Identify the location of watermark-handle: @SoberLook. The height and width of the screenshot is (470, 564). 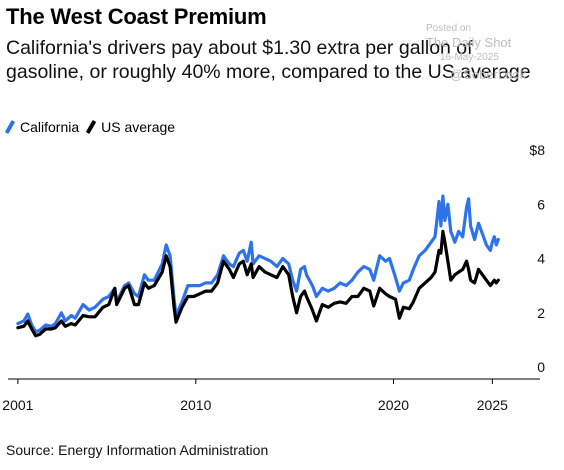
(488, 74).